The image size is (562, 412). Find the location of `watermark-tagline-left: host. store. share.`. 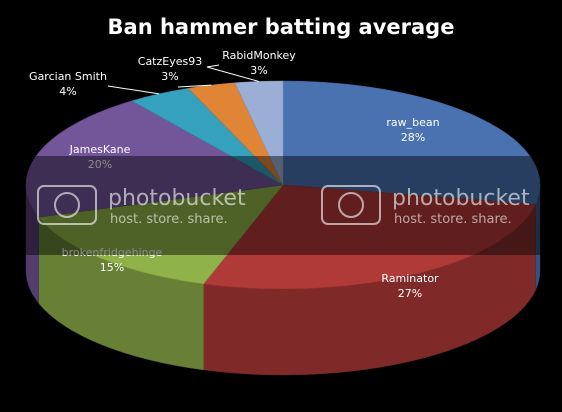

watermark-tagline-left: host. store. share. is located at coordinates (169, 219).